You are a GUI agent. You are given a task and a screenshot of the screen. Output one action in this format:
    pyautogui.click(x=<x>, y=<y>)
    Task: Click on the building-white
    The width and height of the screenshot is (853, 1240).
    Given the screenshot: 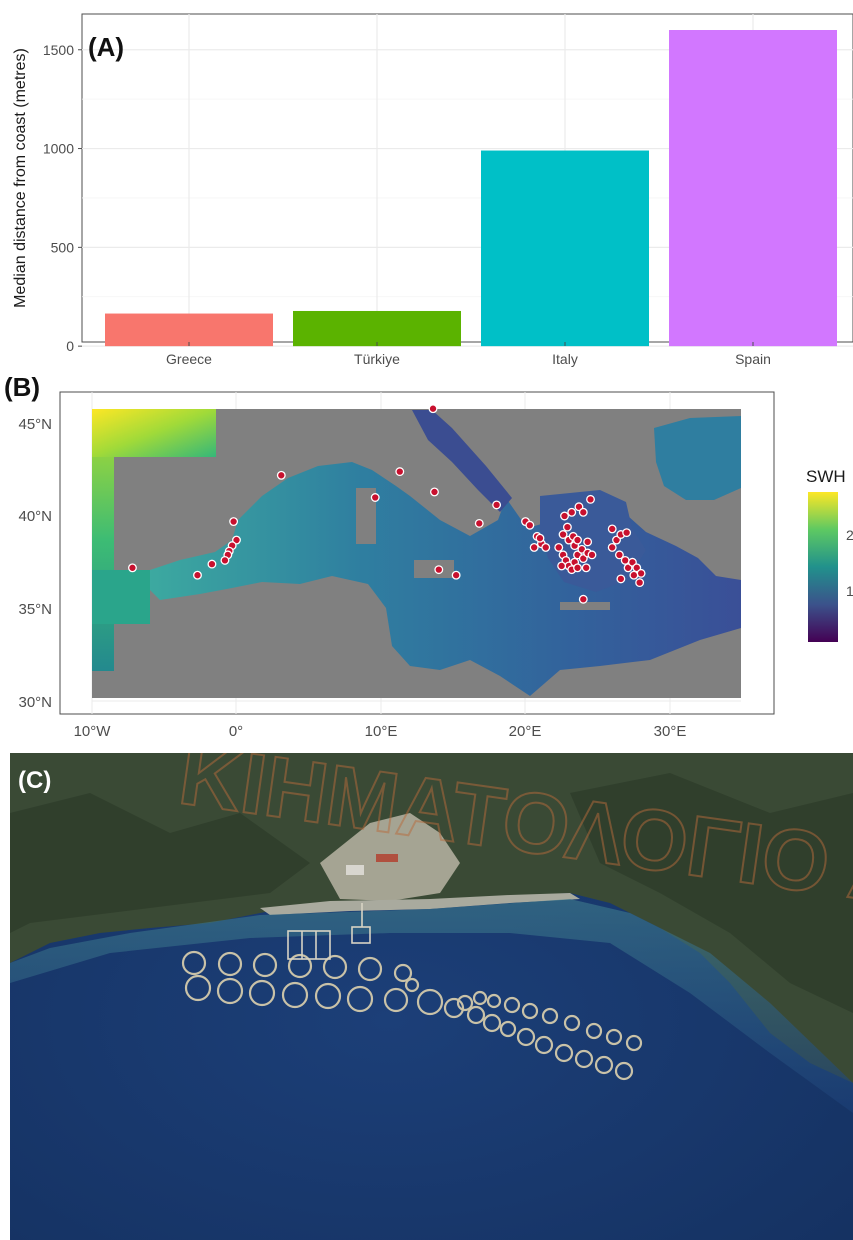 What is the action you would take?
    pyautogui.click(x=355, y=870)
    